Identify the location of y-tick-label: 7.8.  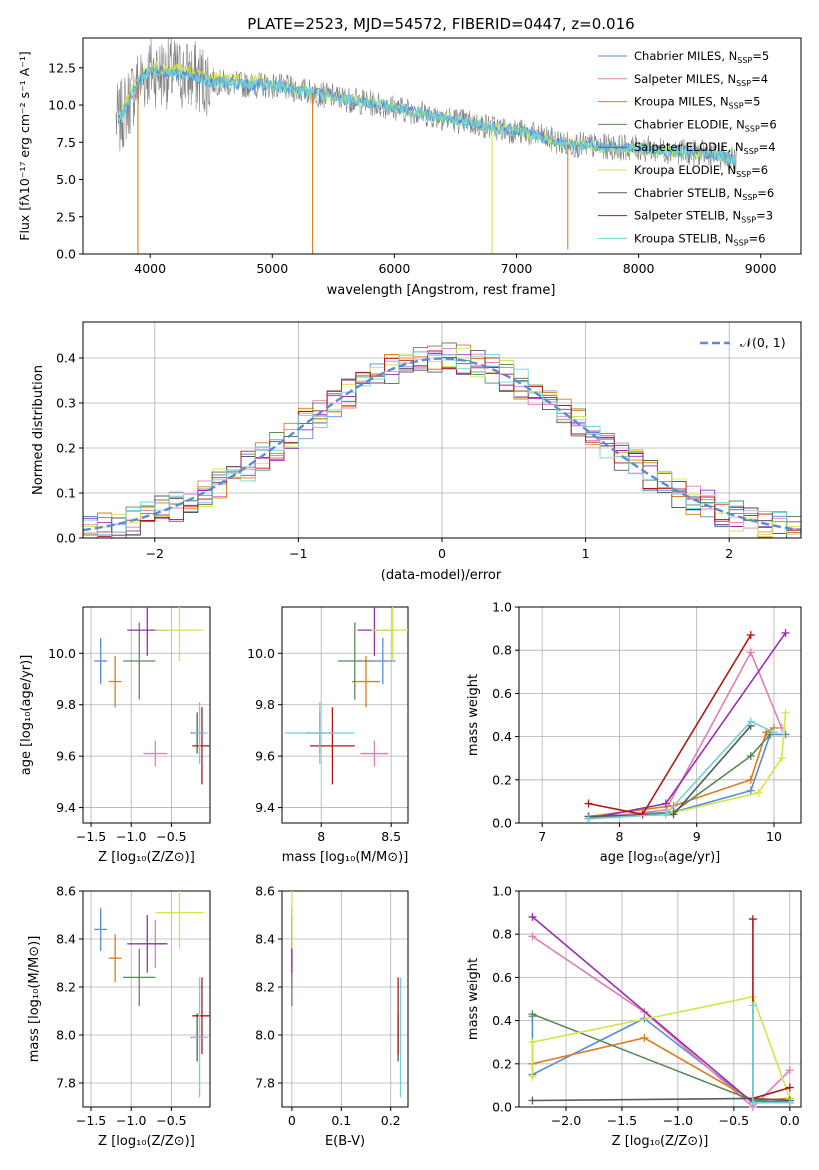
(66, 1083).